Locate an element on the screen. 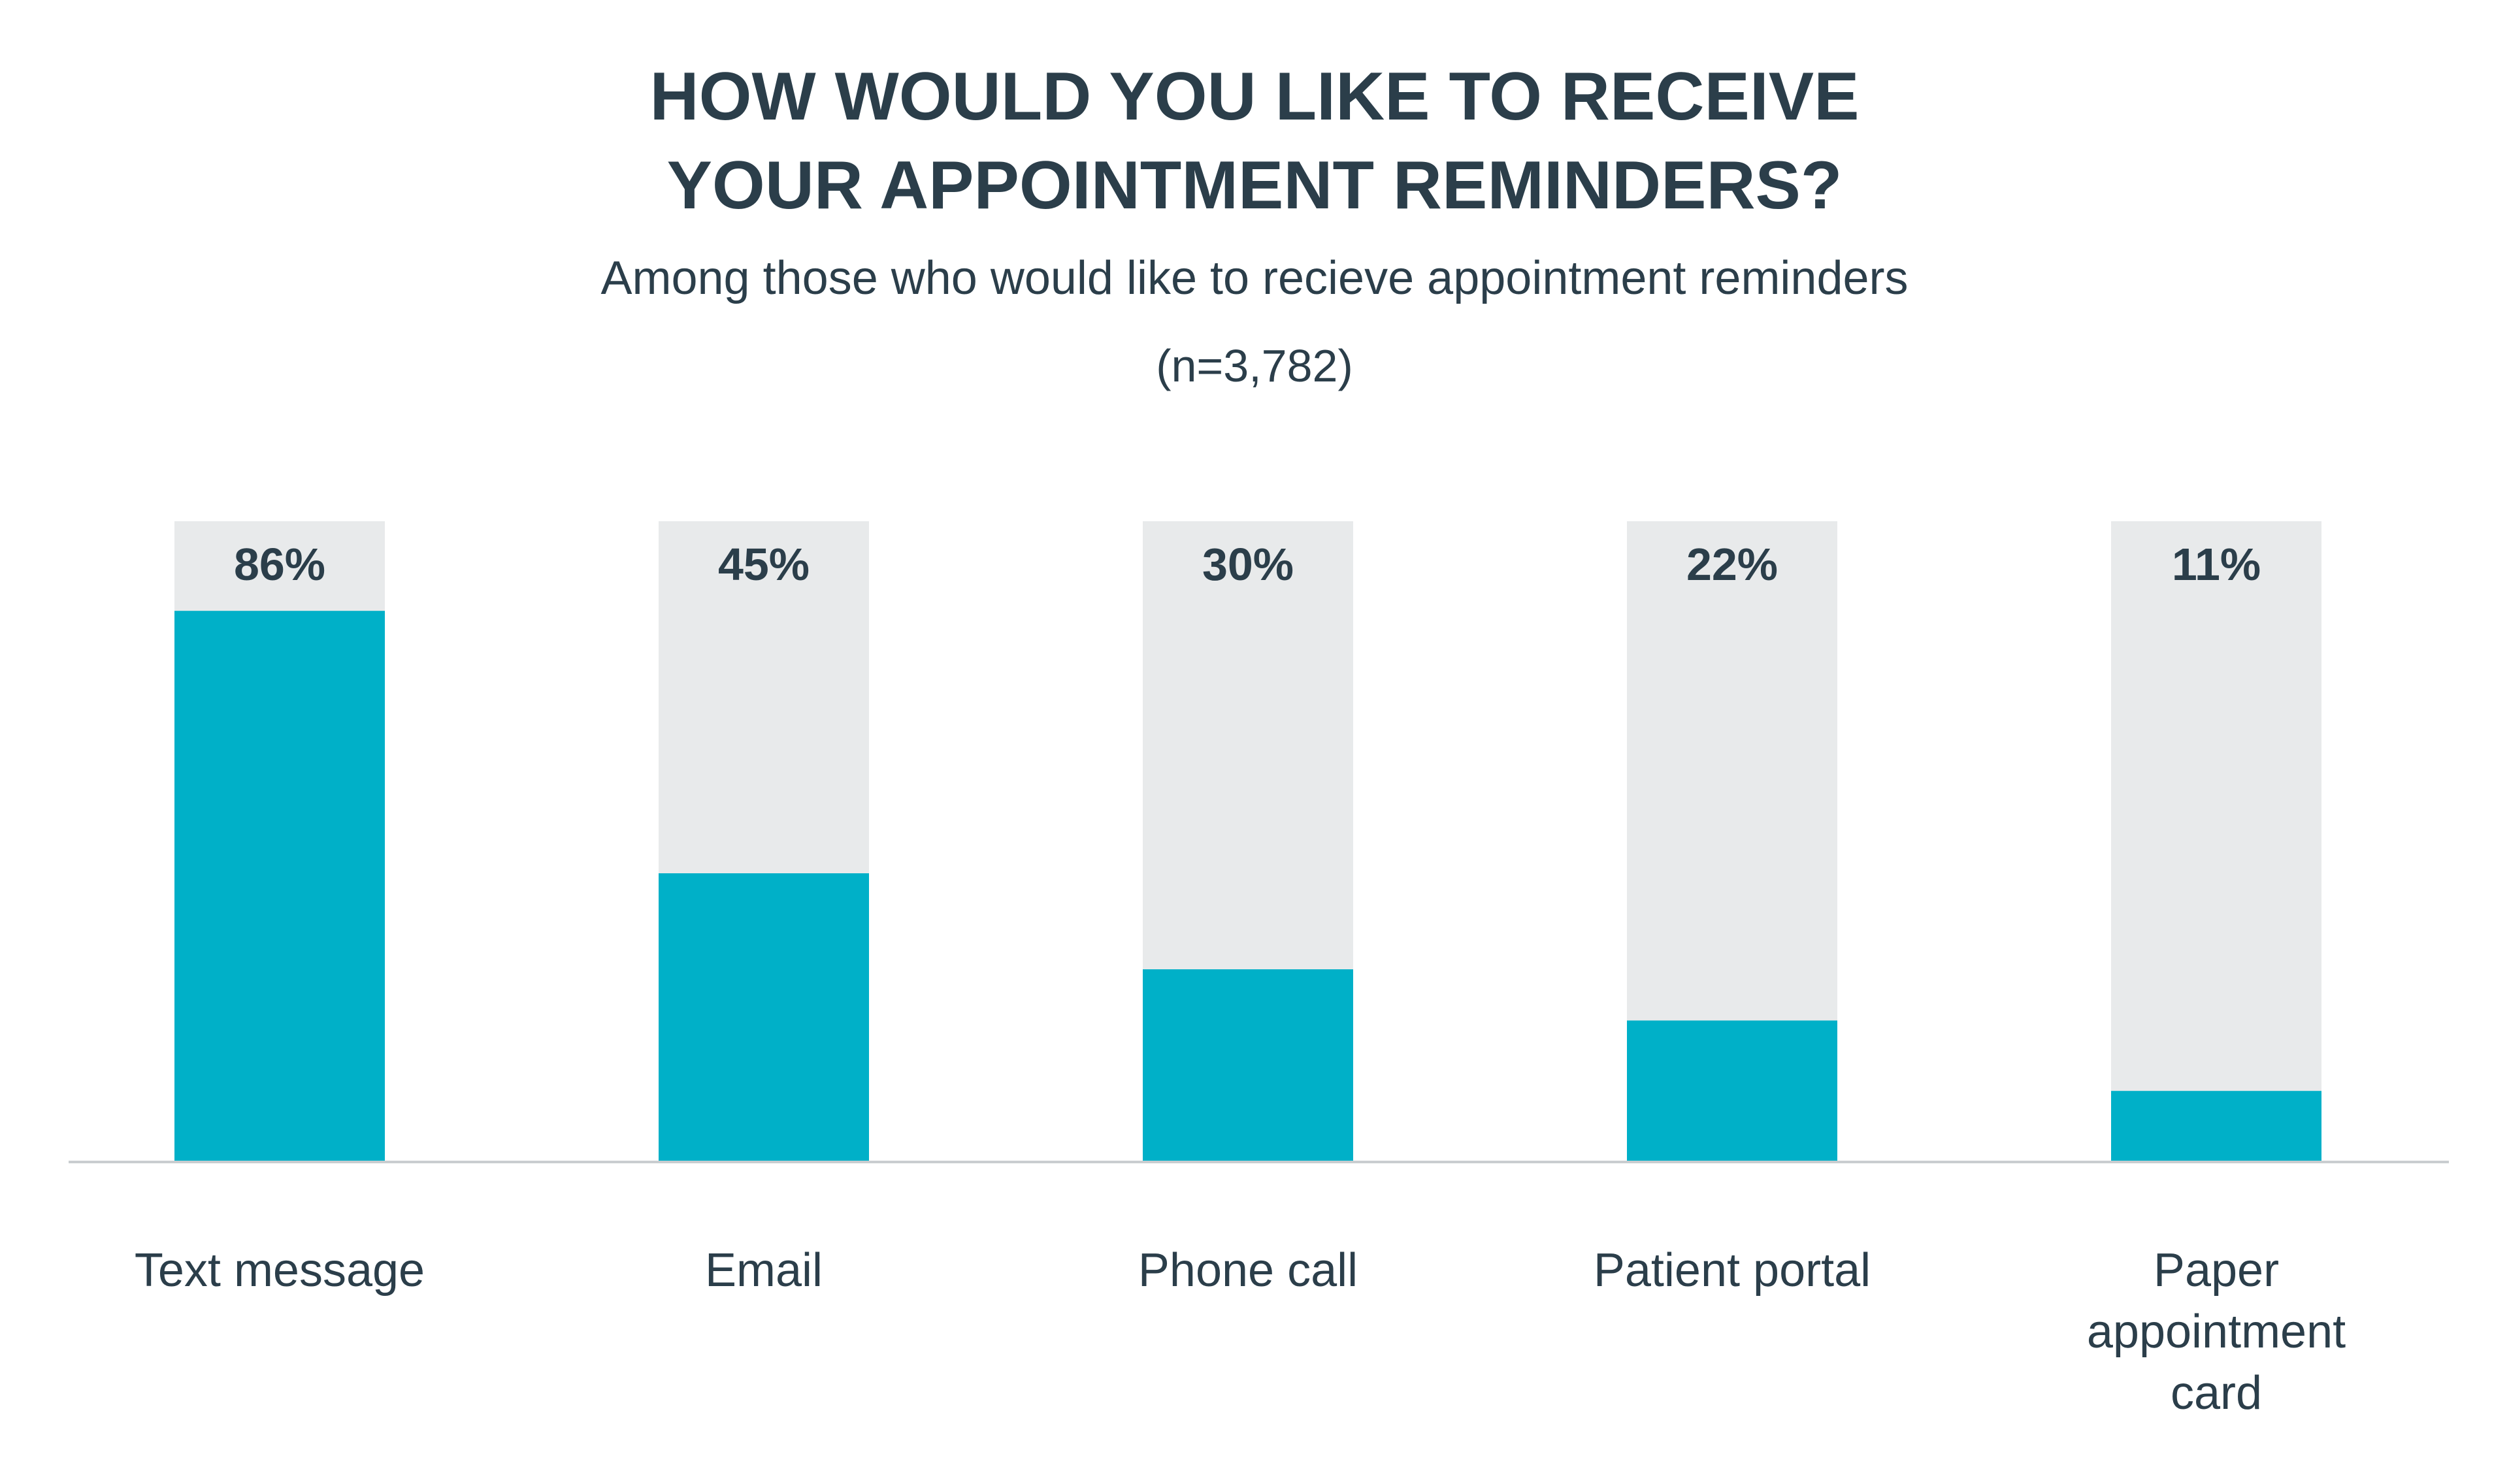 The image size is (2509, 1484). category-label-line: Email is located at coordinates (764, 1270).